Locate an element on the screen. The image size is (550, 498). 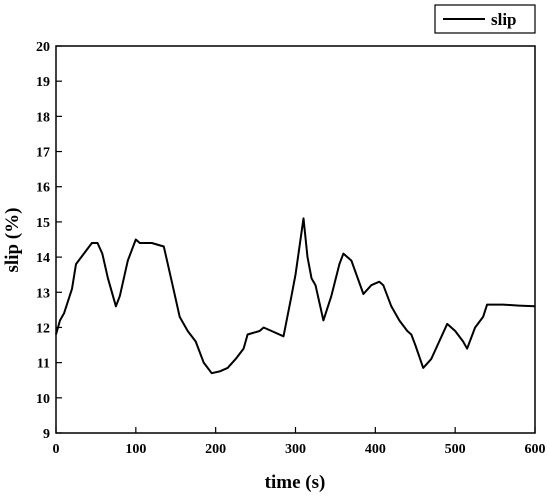
y-axis-label: slip (%) is located at coordinates (12, 240).